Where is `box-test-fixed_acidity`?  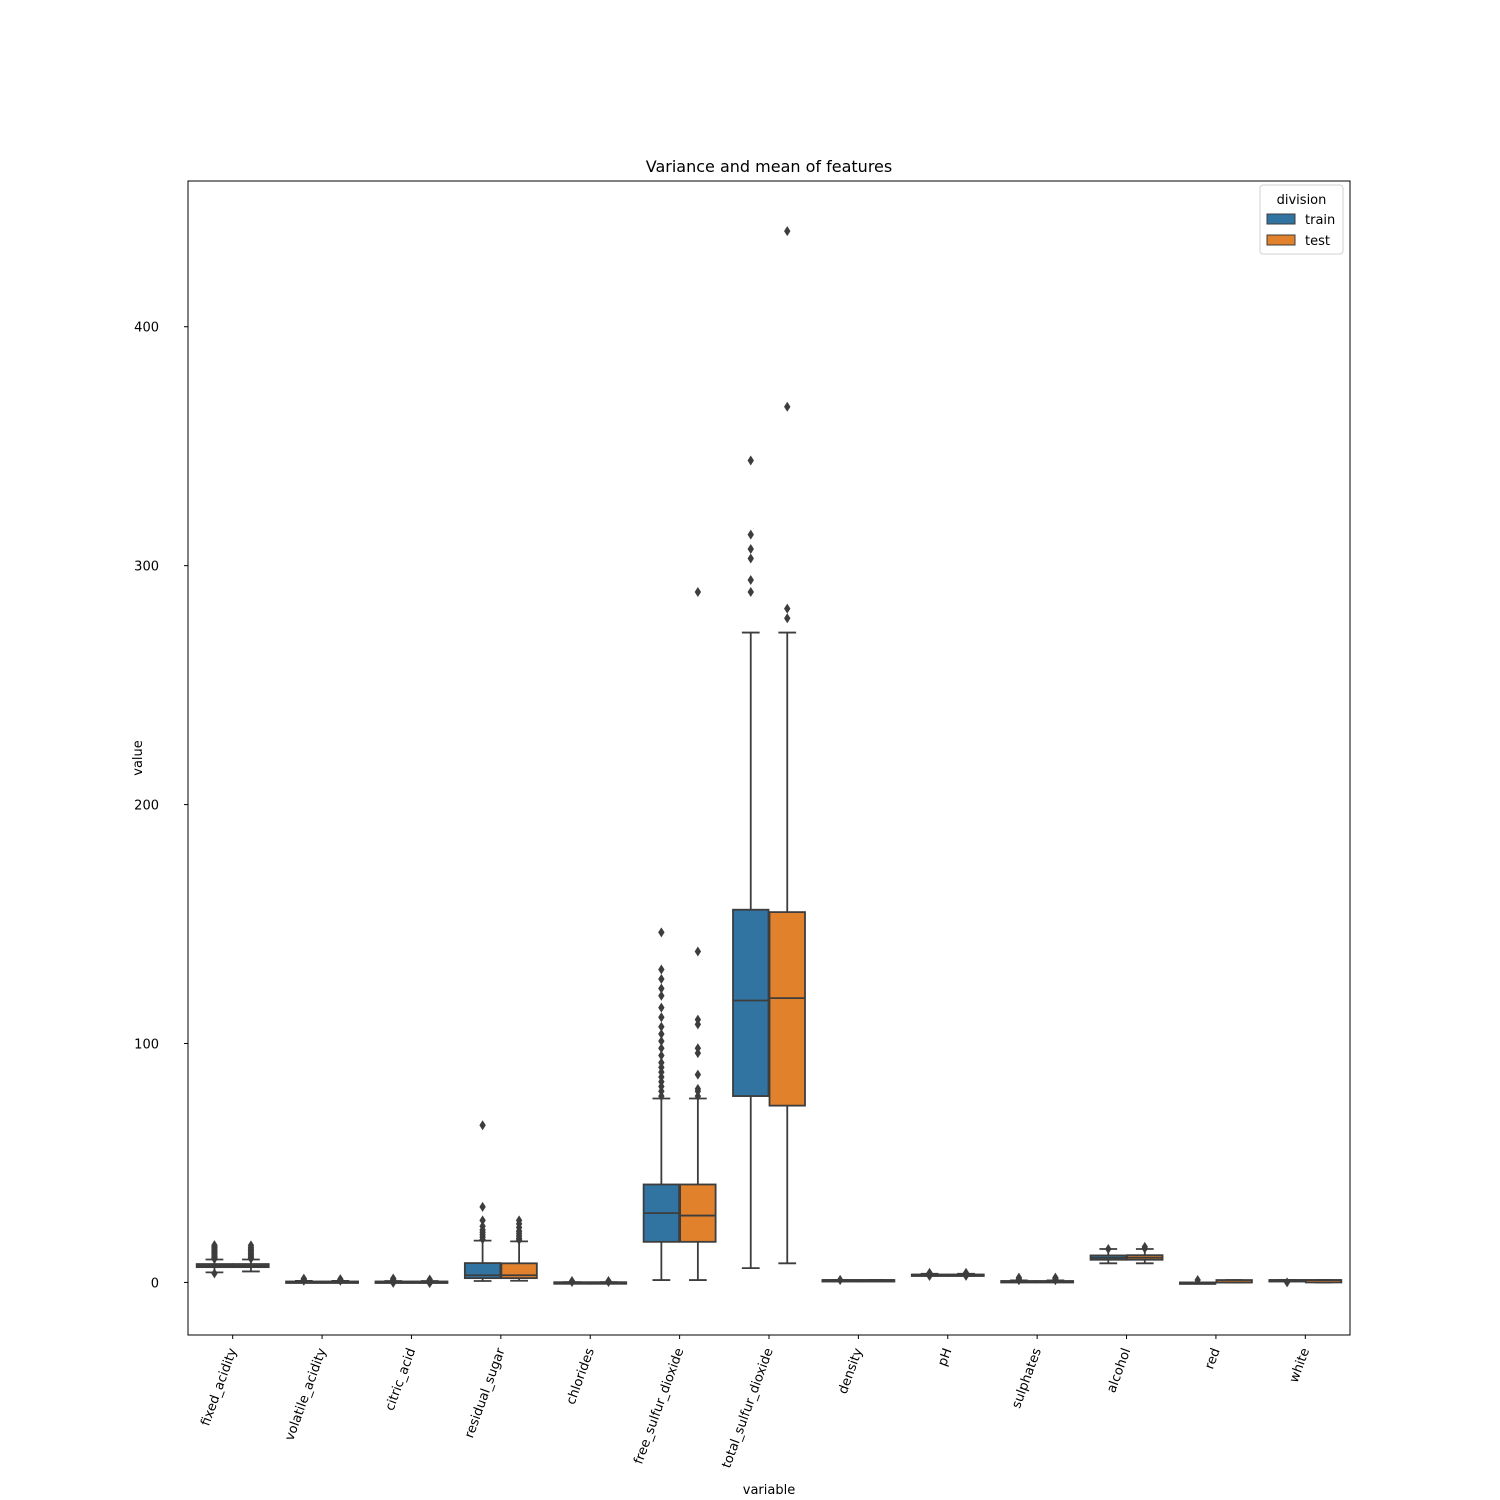 box-test-fixed_acidity is located at coordinates (251, 1256).